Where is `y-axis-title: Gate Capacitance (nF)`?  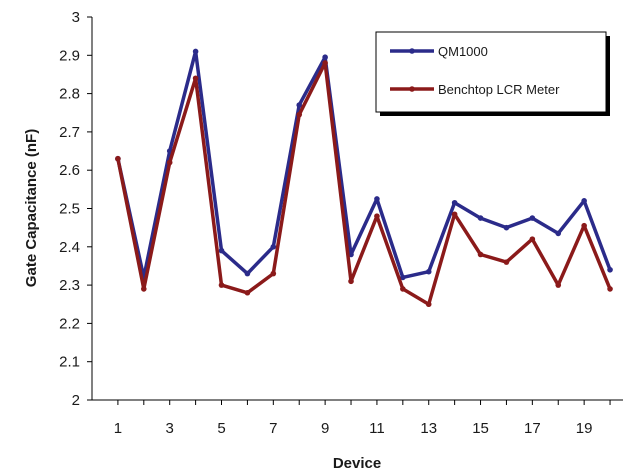
y-axis-title: Gate Capacitance (nF) is located at coordinates (31, 208).